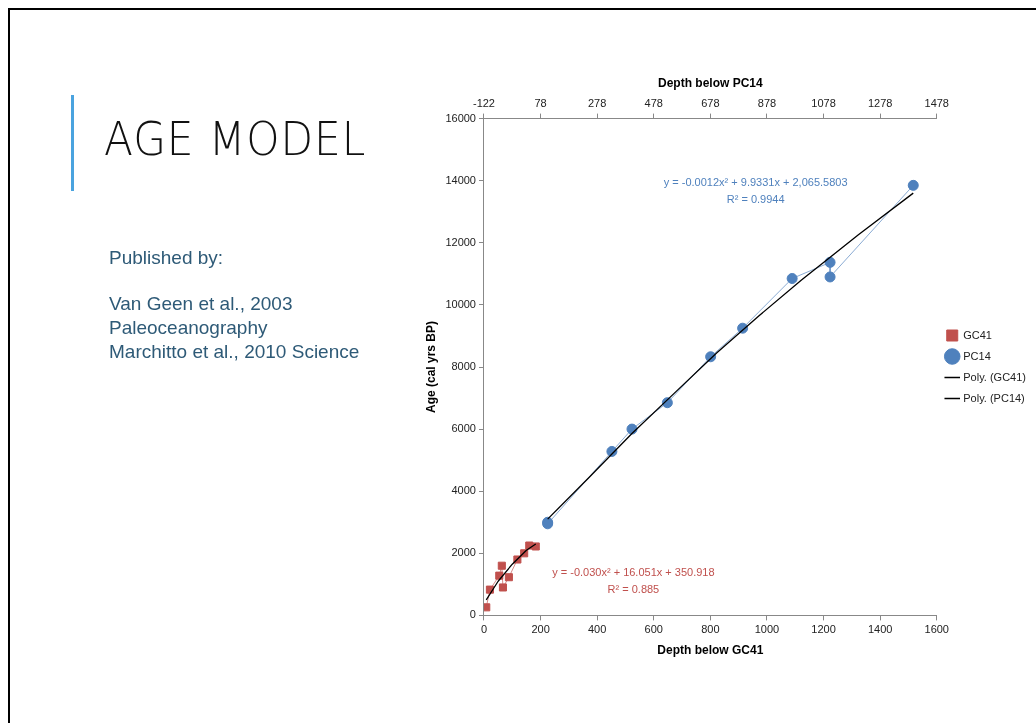 The width and height of the screenshot is (1036, 723). I want to click on annotation: y = -0.0012x² + 9.9331x + 2,065.5803, so click(755, 182).